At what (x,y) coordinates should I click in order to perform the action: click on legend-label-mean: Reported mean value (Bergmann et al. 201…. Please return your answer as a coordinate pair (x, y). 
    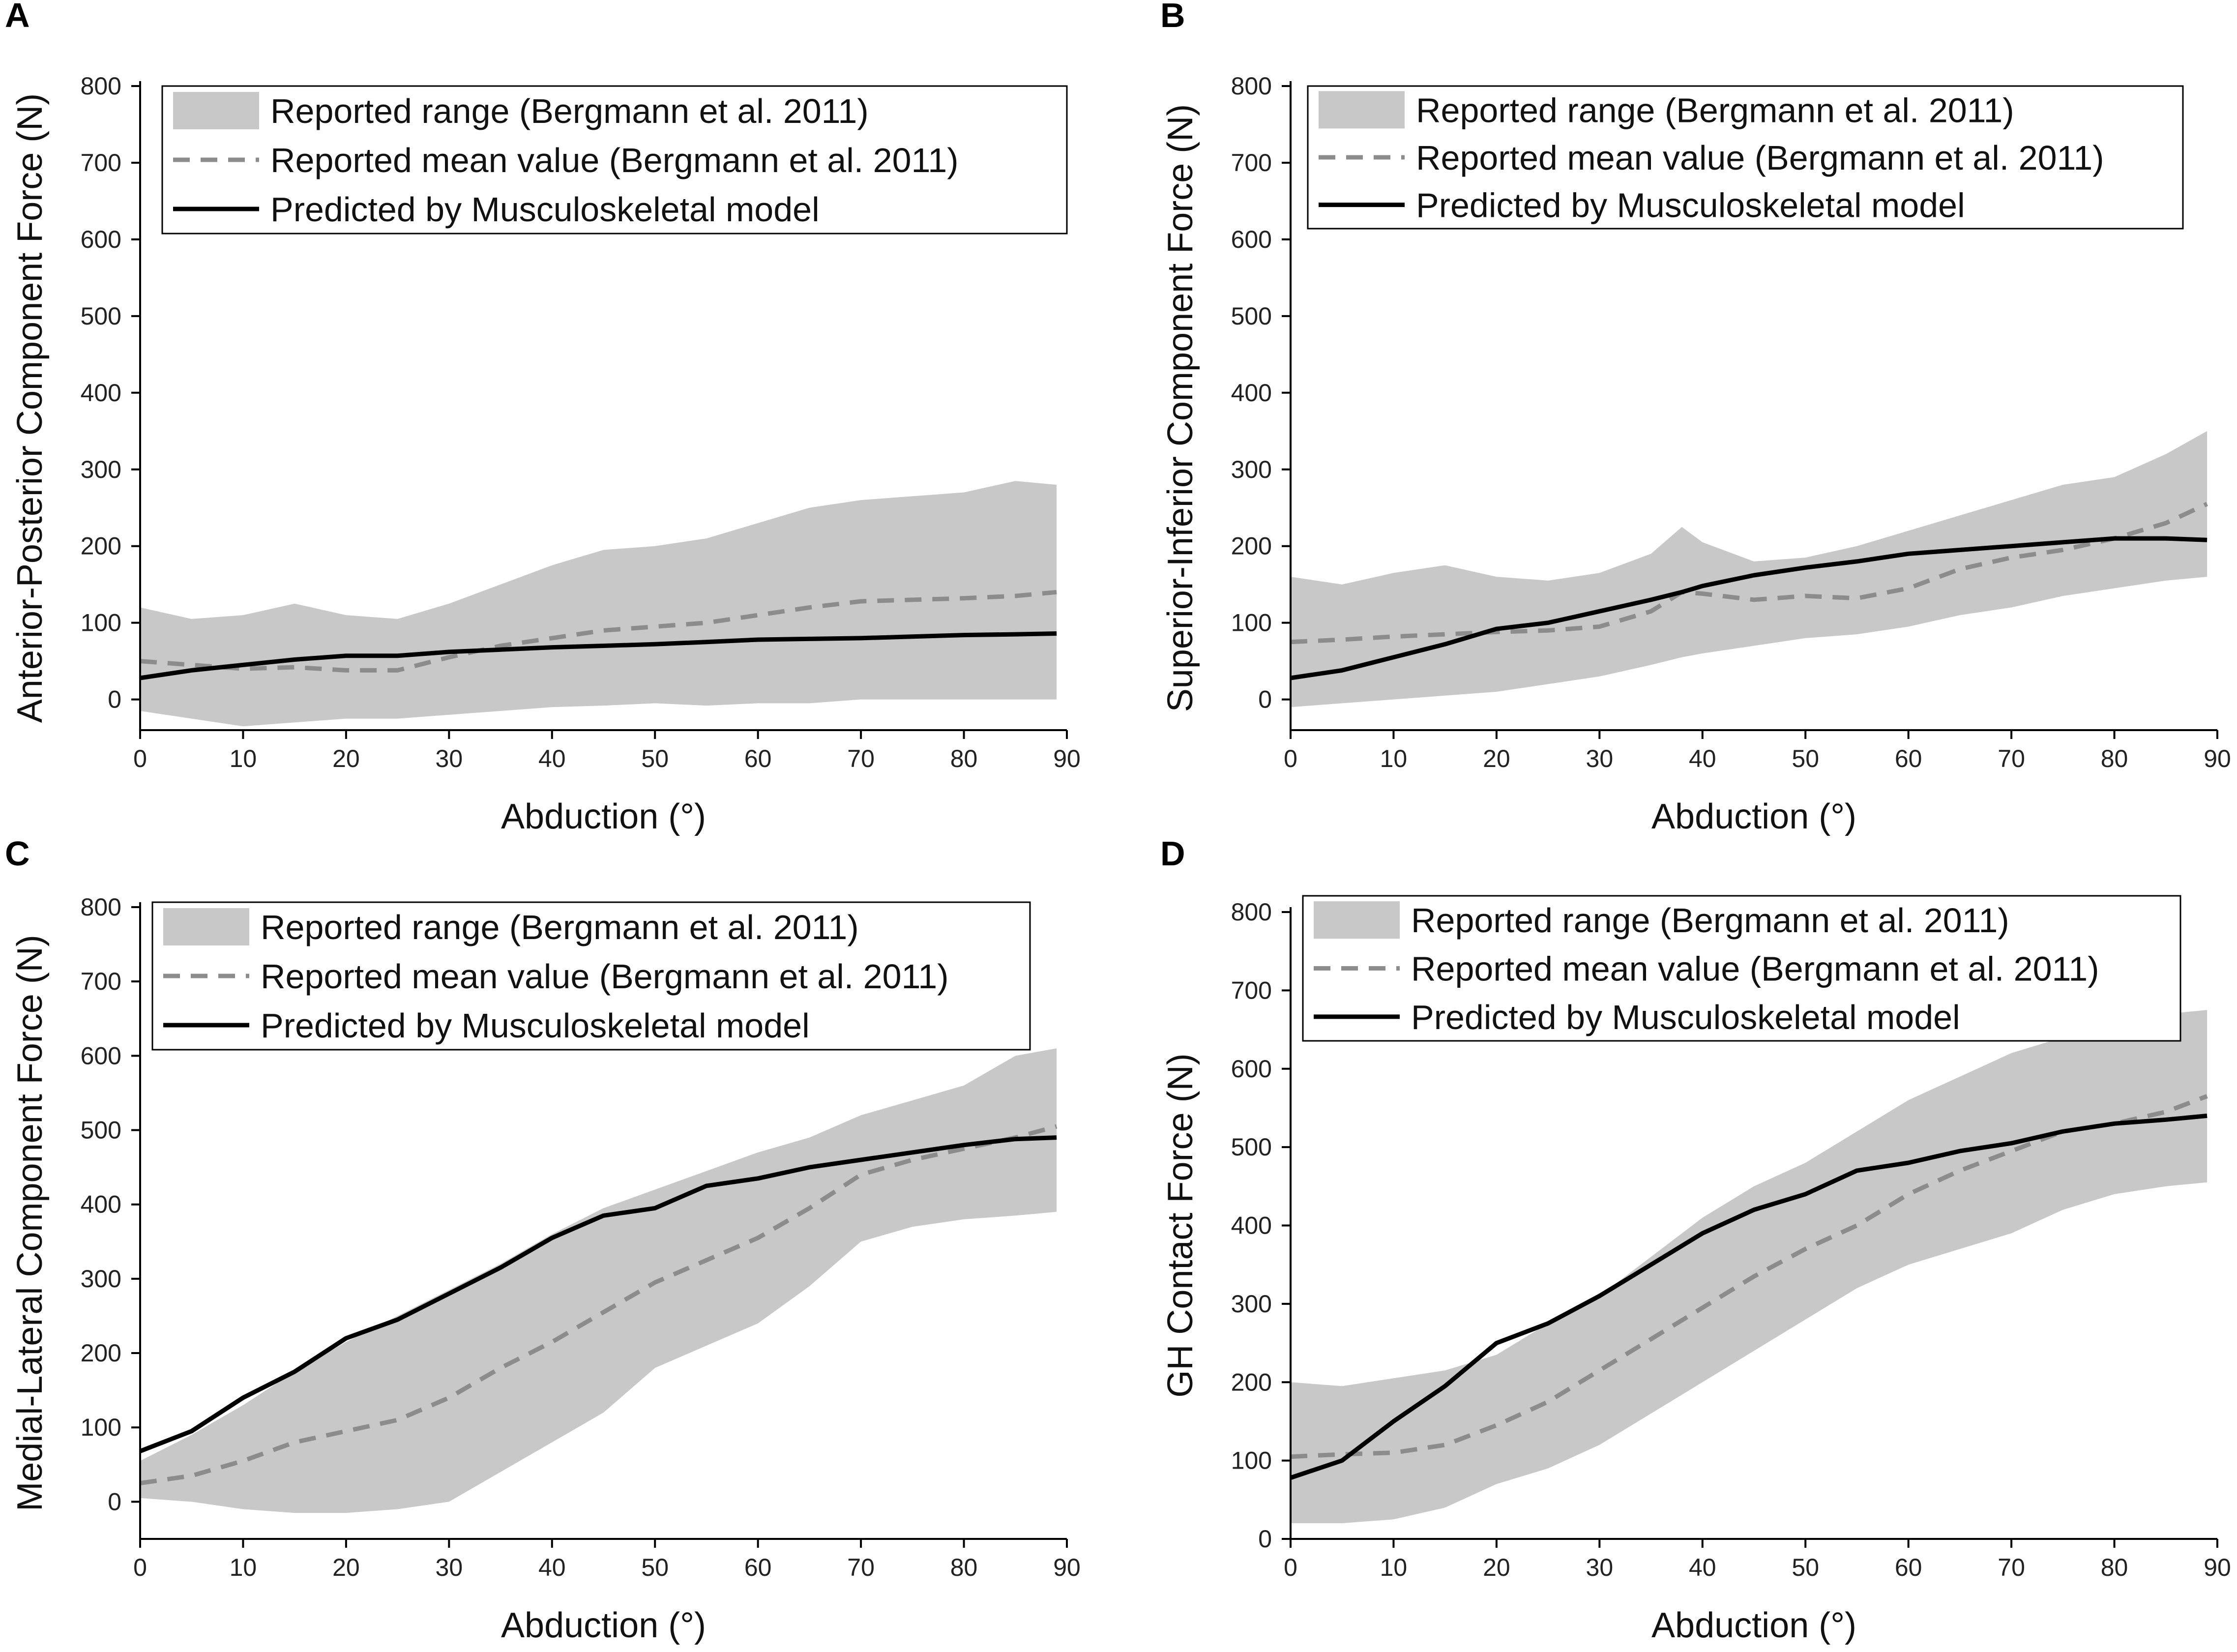
    Looking at the image, I should click on (614, 160).